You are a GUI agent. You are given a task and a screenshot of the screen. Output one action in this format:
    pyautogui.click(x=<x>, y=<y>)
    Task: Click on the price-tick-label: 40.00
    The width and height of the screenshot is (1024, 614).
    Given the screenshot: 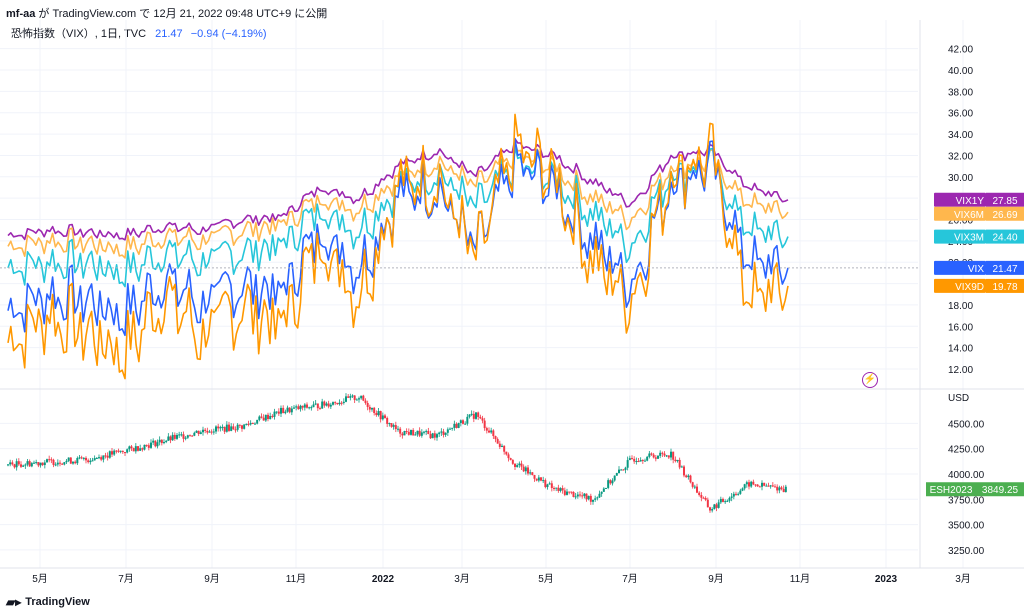 What is the action you would take?
    pyautogui.click(x=960, y=71)
    